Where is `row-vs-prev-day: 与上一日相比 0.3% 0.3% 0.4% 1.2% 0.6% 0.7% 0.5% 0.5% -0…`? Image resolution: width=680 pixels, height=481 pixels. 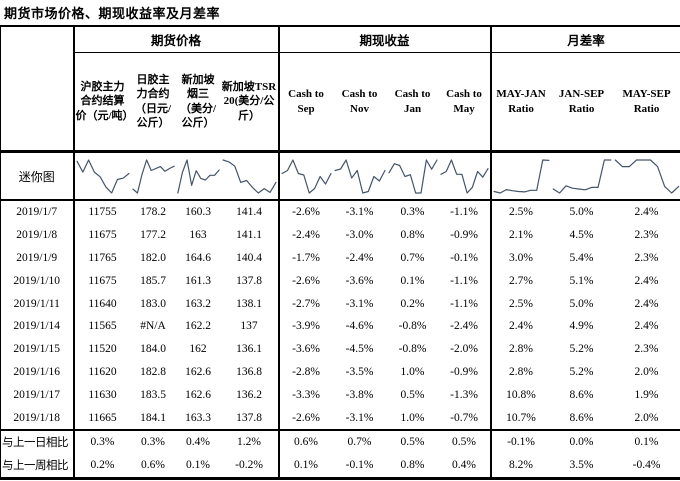 row-vs-prev-day: 与上一日相比 0.3% 0.3% 0.4% 1.2% 0.6% 0.7% 0.5% 0.5% -0… is located at coordinates (340, 441).